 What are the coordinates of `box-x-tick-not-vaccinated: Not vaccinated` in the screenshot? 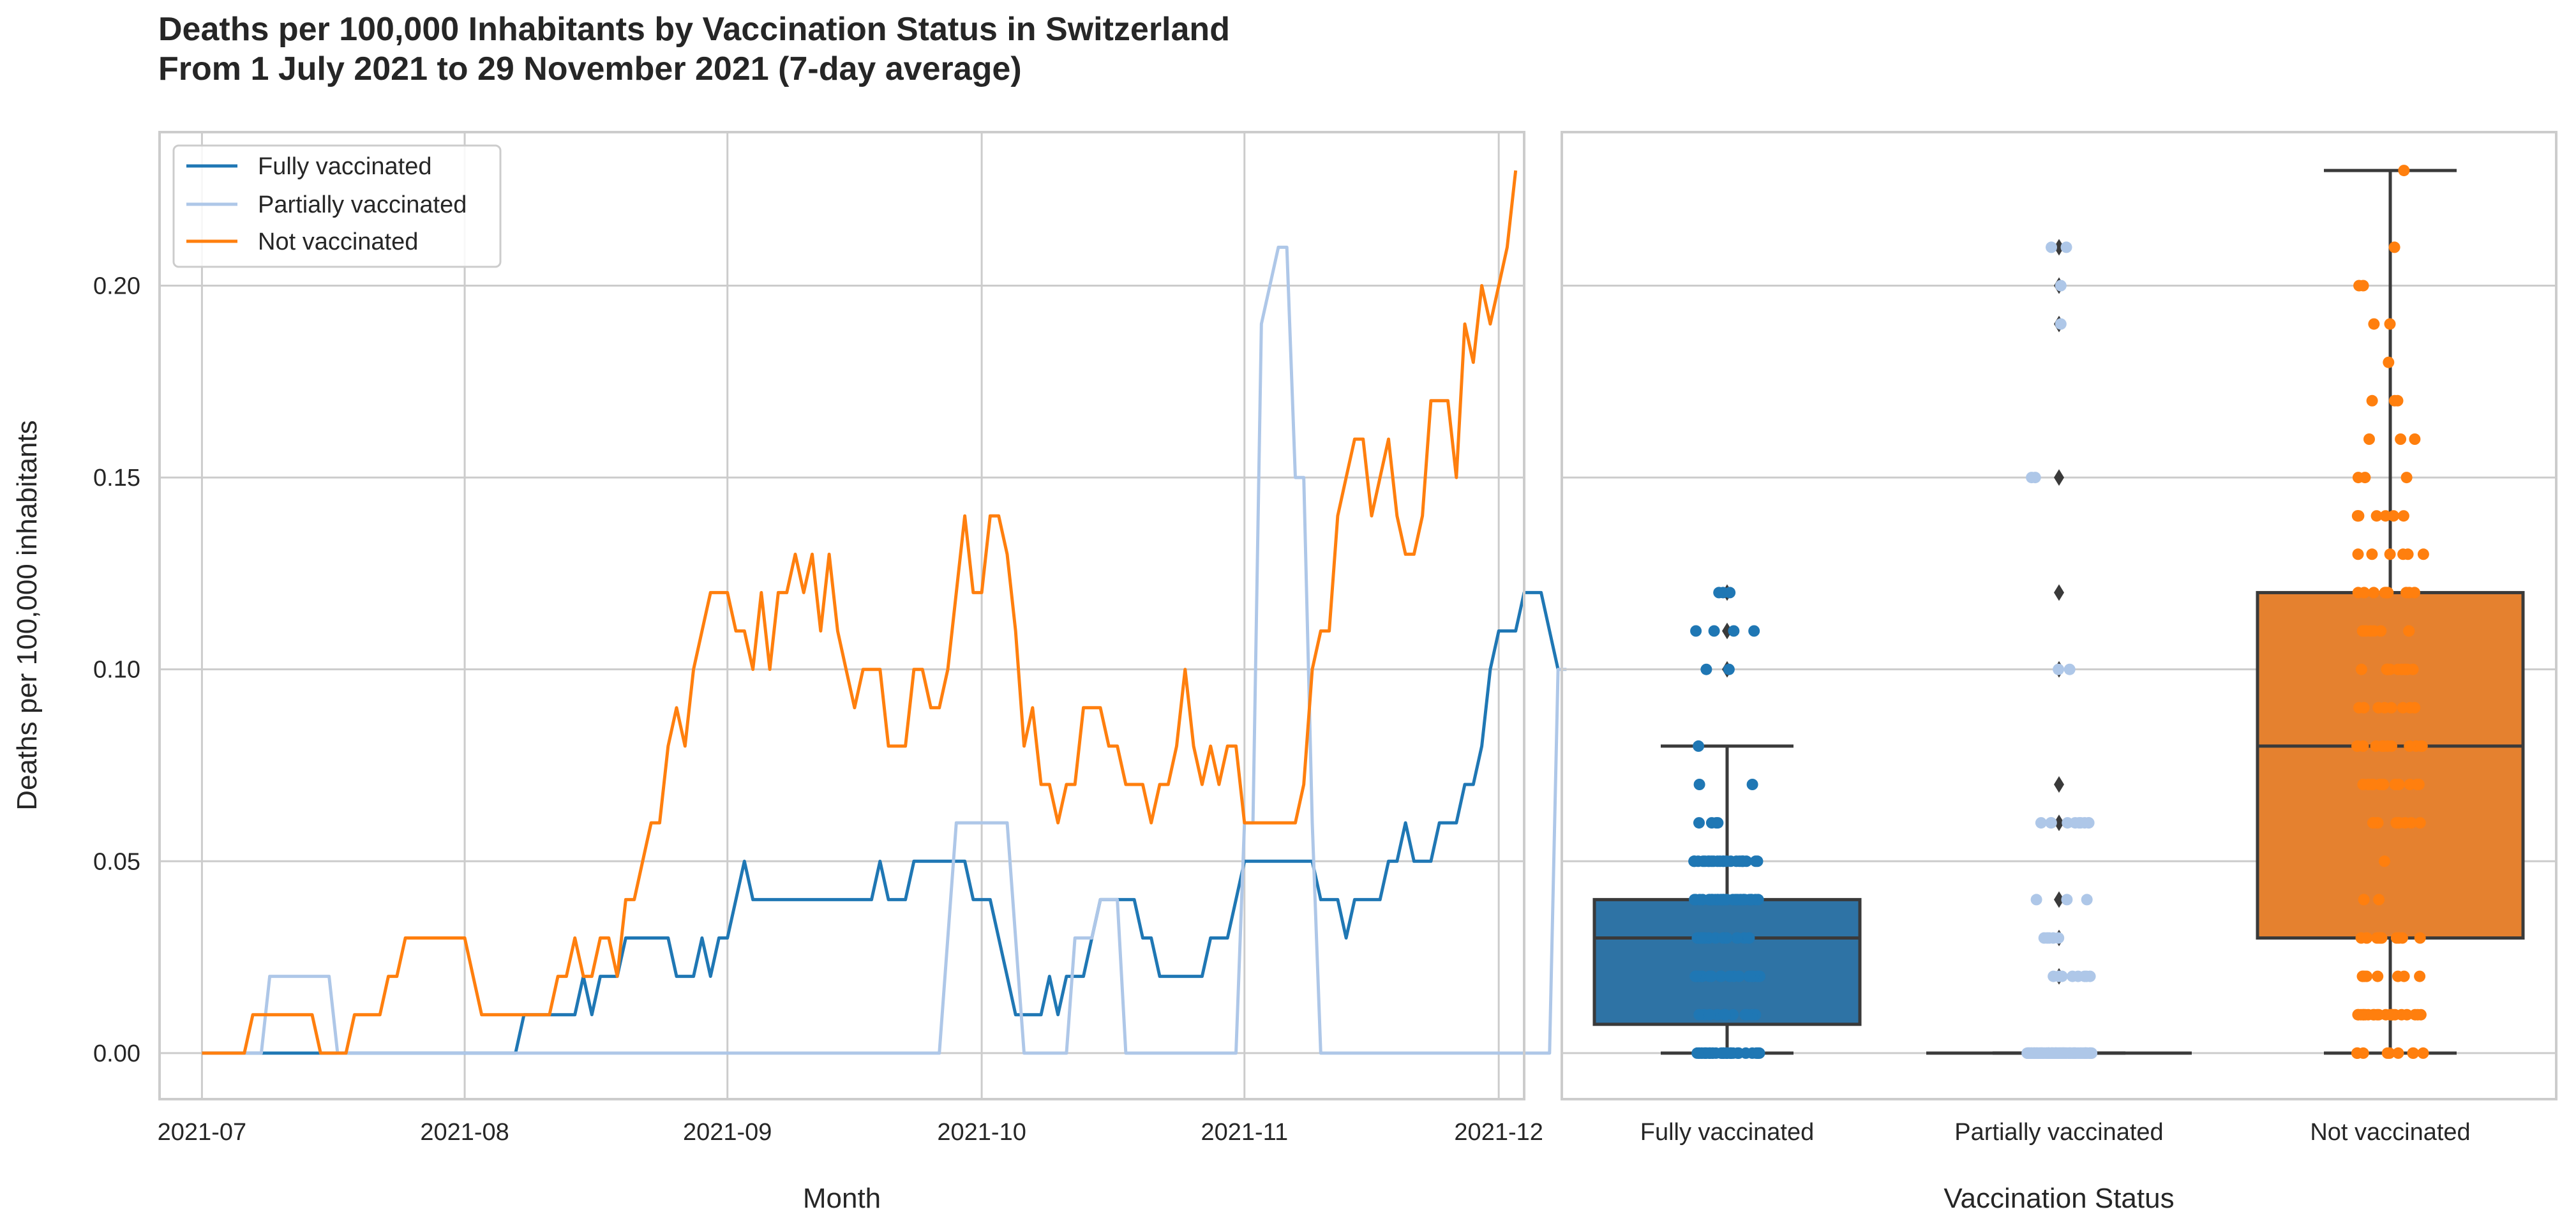 It's located at (2390, 1132).